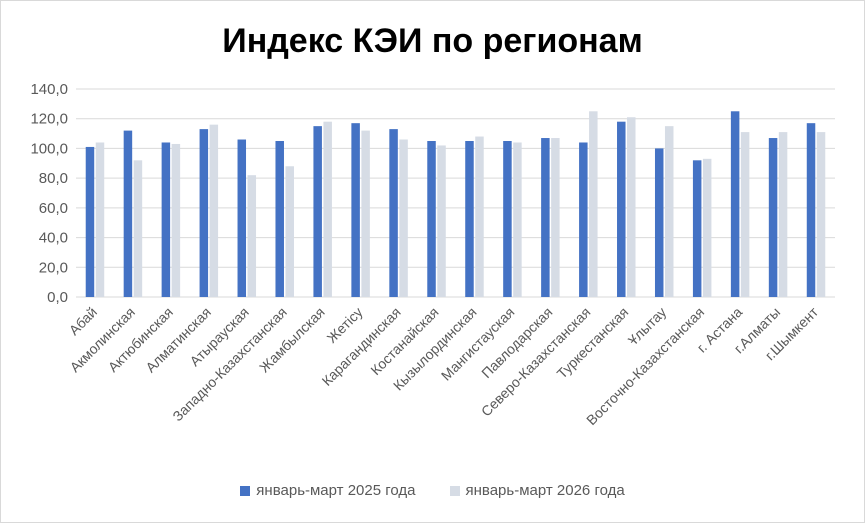  I want to click on legend-swatch-2025, so click(245, 490).